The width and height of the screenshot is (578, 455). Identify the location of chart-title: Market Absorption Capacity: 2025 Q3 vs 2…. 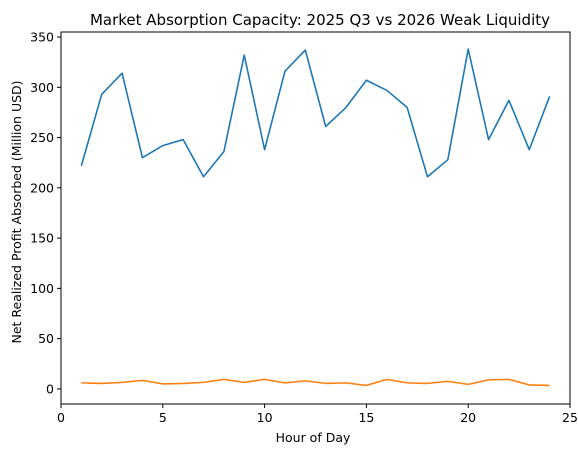
(320, 20).